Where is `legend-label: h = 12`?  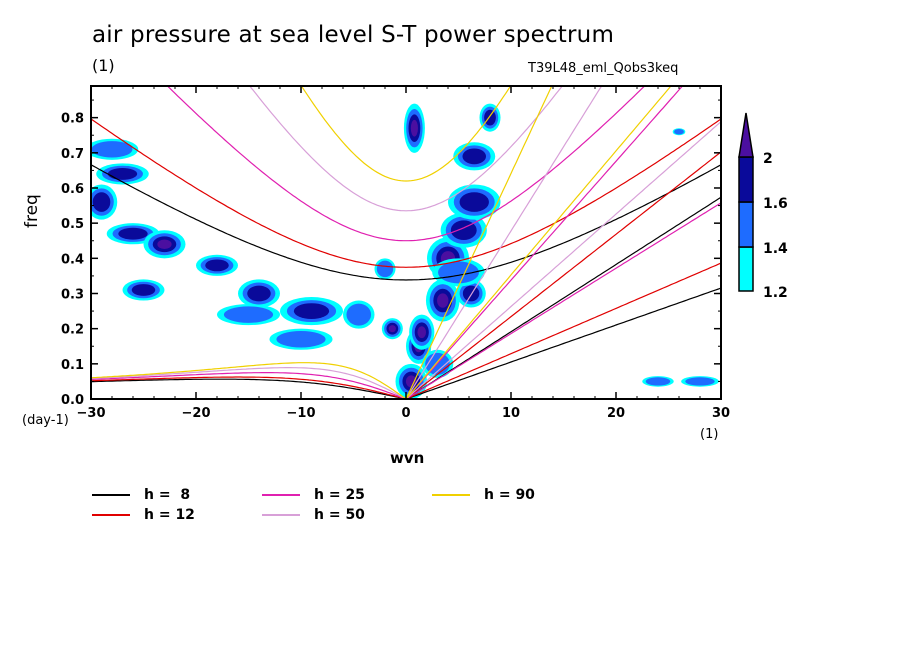 legend-label: h = 12 is located at coordinates (169, 515).